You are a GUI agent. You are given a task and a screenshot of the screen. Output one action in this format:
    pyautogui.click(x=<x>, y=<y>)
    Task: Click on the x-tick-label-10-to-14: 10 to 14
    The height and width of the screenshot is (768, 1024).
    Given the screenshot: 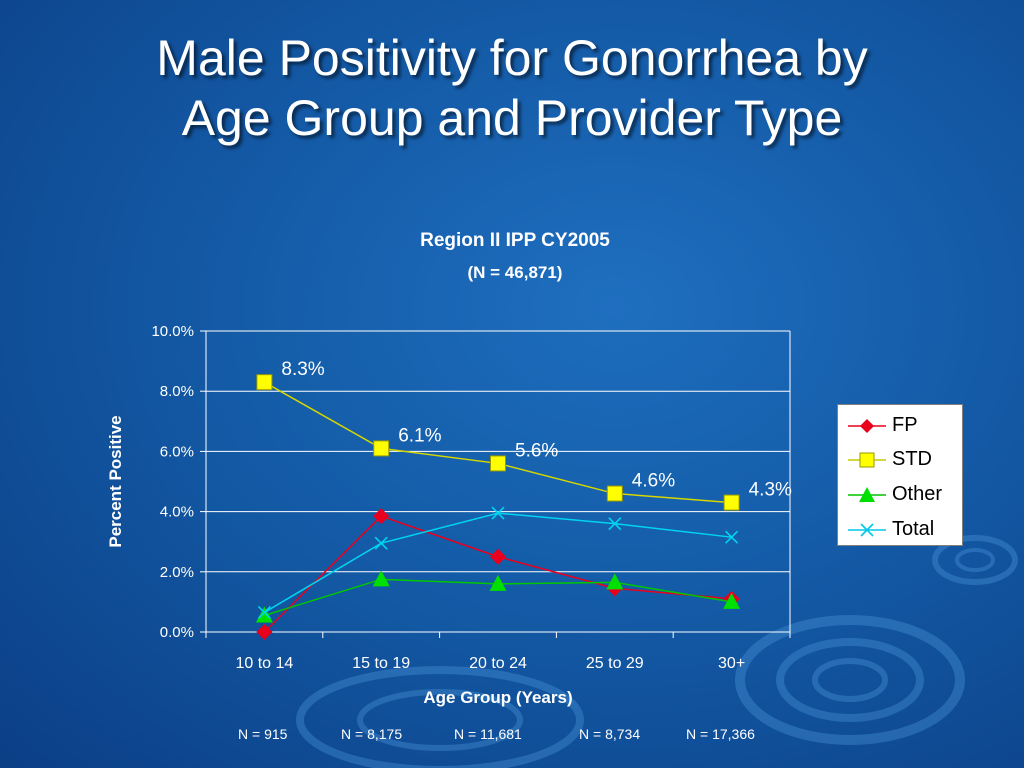 What is the action you would take?
    pyautogui.click(x=264, y=663)
    